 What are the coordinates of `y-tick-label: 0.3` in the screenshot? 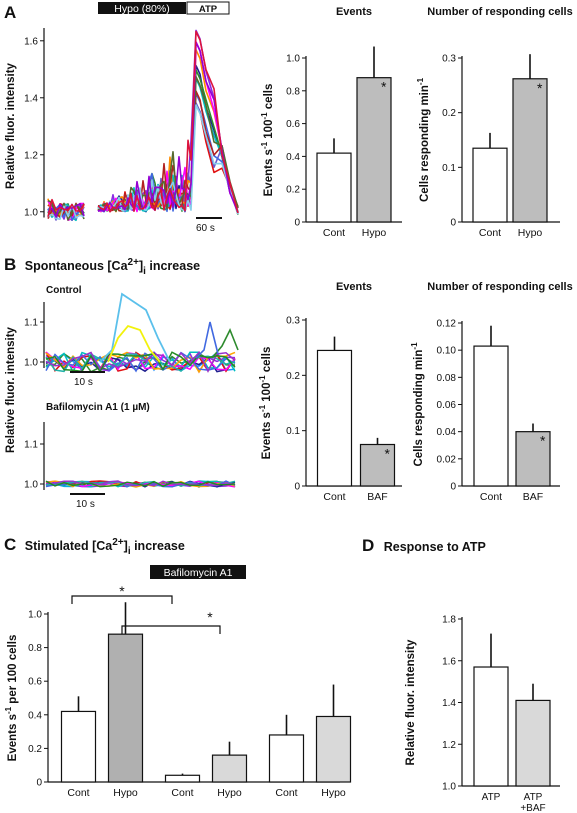 It's located at (293, 321).